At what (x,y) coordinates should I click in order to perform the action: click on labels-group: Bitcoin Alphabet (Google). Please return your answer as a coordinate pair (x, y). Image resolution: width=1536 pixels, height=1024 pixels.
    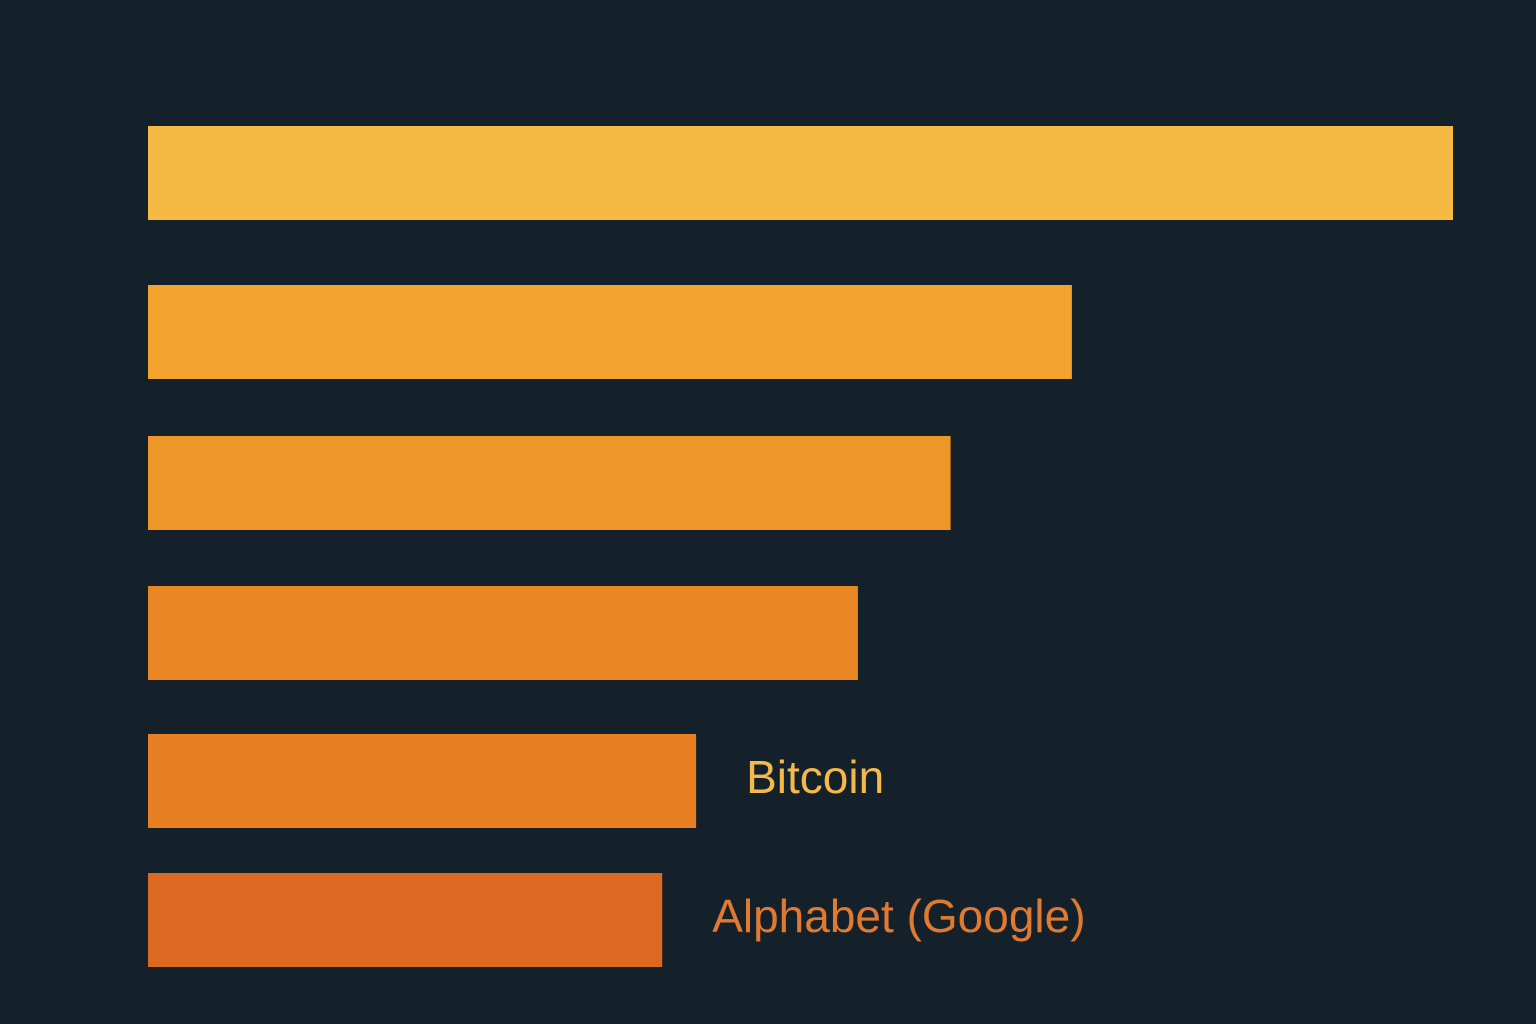
    Looking at the image, I should click on (898, 846).